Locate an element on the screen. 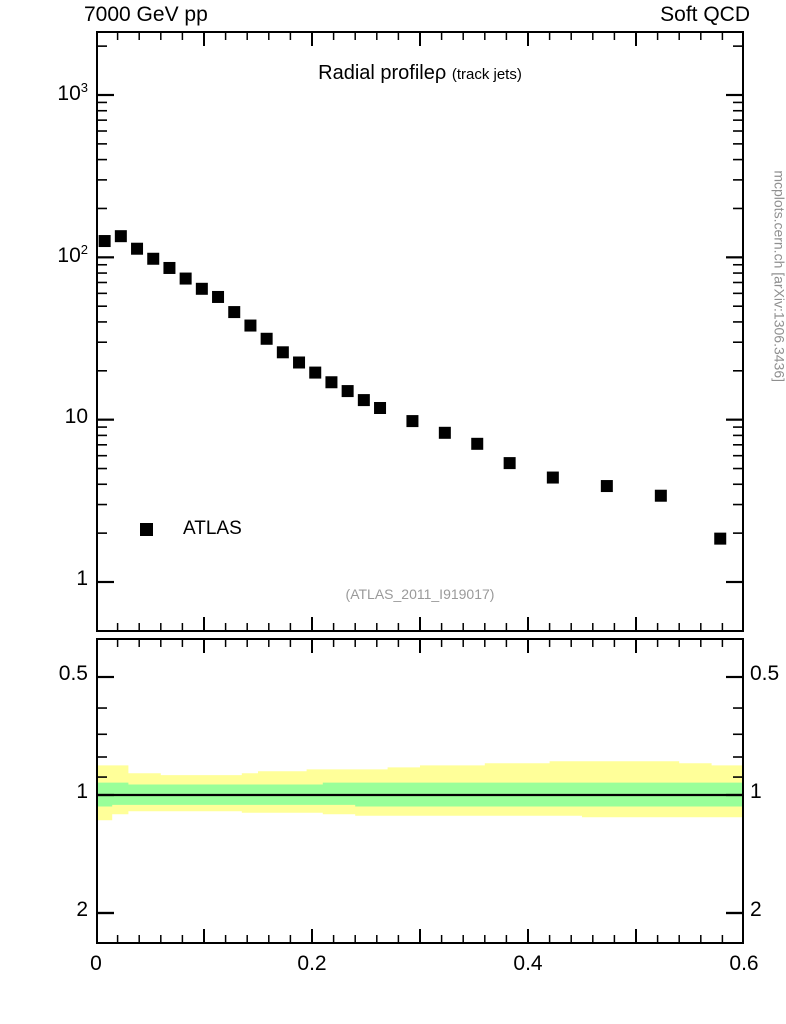 The image size is (786, 1024). plot-title-rho: ρ is located at coordinates (440, 73).